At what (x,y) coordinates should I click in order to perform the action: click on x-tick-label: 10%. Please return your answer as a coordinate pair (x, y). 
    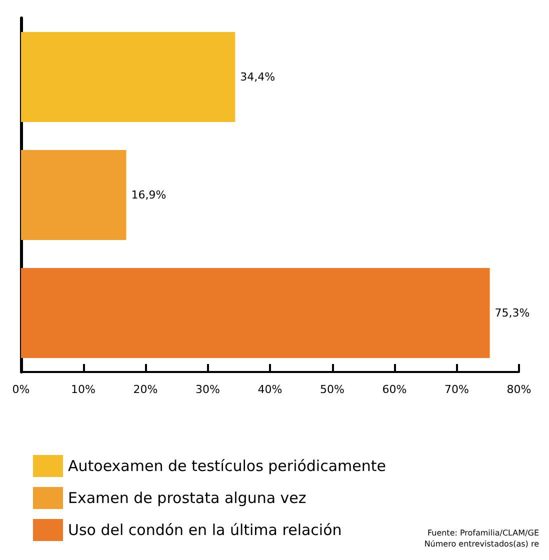
    Looking at the image, I should click on (83, 389).